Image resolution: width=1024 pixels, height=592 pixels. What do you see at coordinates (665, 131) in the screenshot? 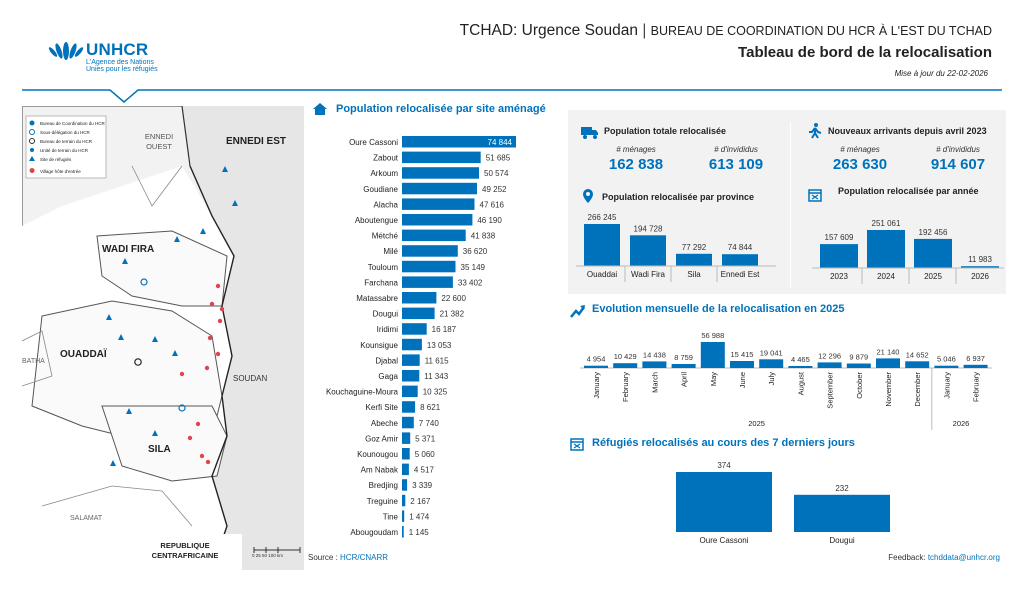
I see `total-relocated-title: Population totale relocalisée` at bounding box center [665, 131].